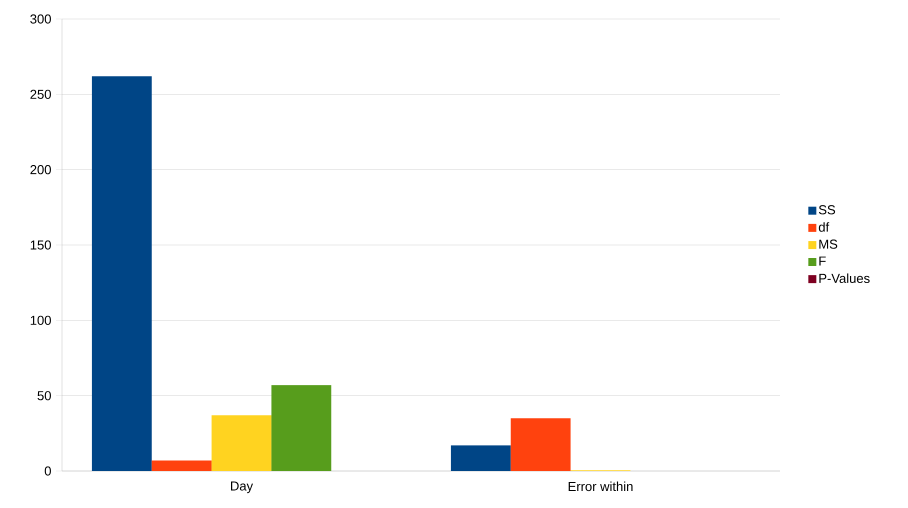 The image size is (908, 508). I want to click on legend-label: SS, so click(827, 209).